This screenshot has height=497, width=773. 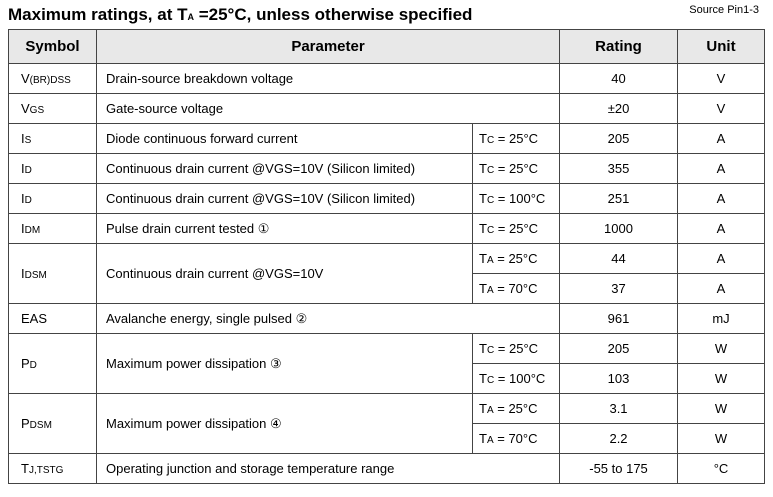 I want to click on title-text-rest: =25°C, unless otherwise specified, so click(x=333, y=14).